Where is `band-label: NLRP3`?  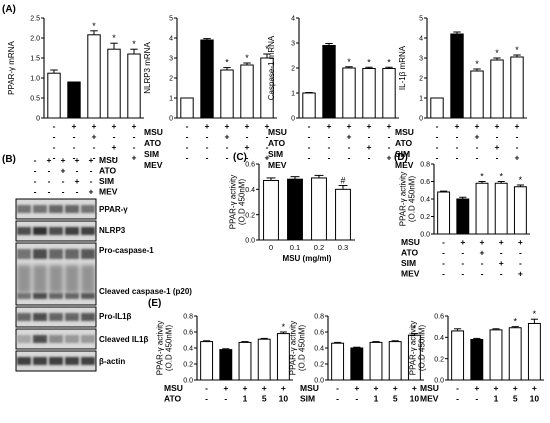
band-label: NLRP3 is located at coordinates (112, 230).